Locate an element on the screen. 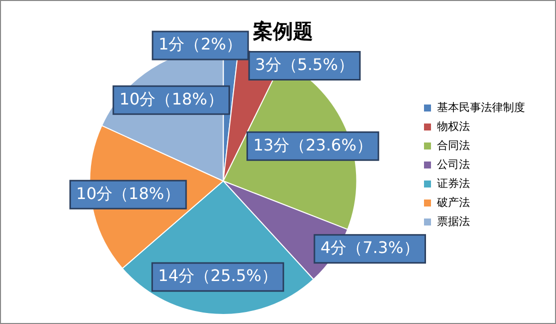 The width and height of the screenshot is (556, 324). data-label: 1分（2%） is located at coordinates (200, 44).